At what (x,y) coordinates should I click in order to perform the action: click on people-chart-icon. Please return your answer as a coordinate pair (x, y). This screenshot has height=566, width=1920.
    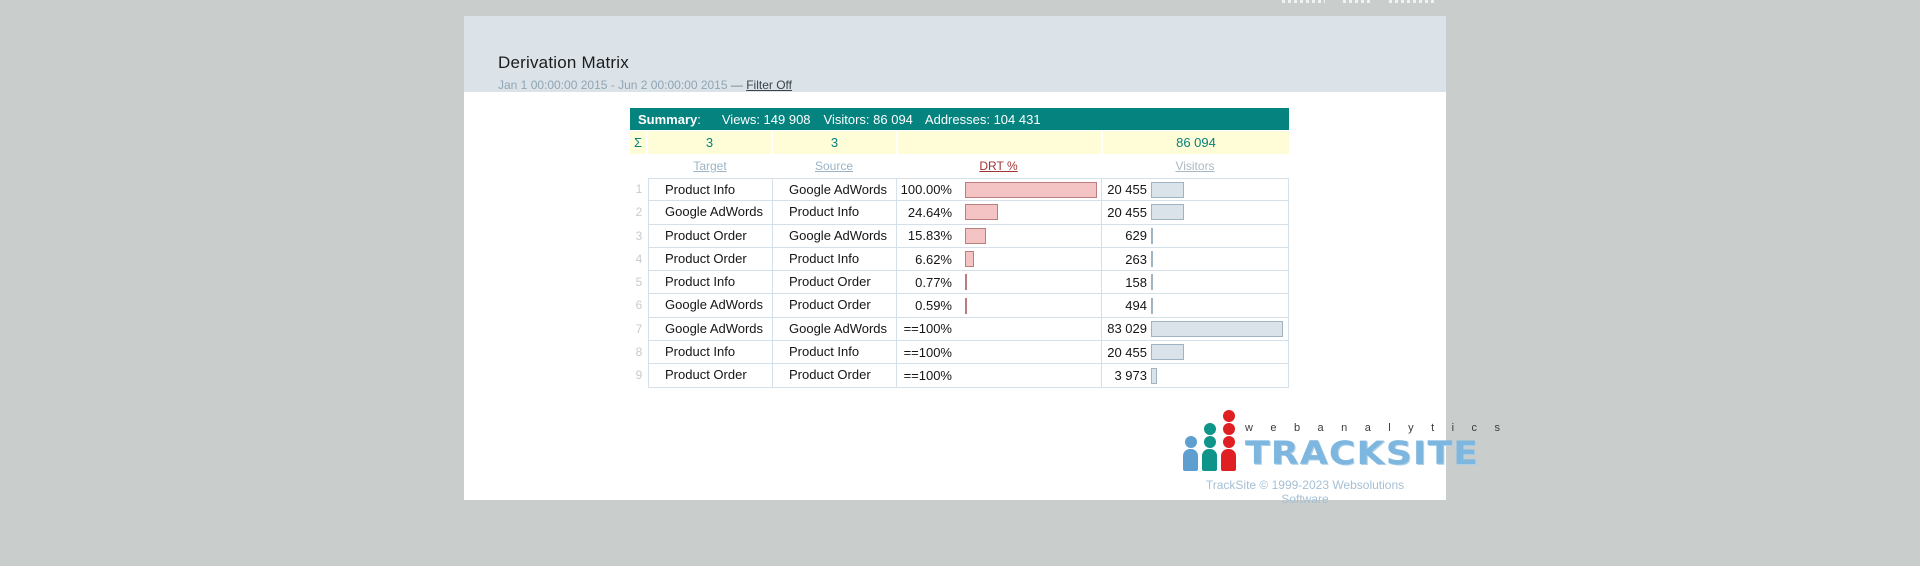
    Looking at the image, I should click on (1209, 440).